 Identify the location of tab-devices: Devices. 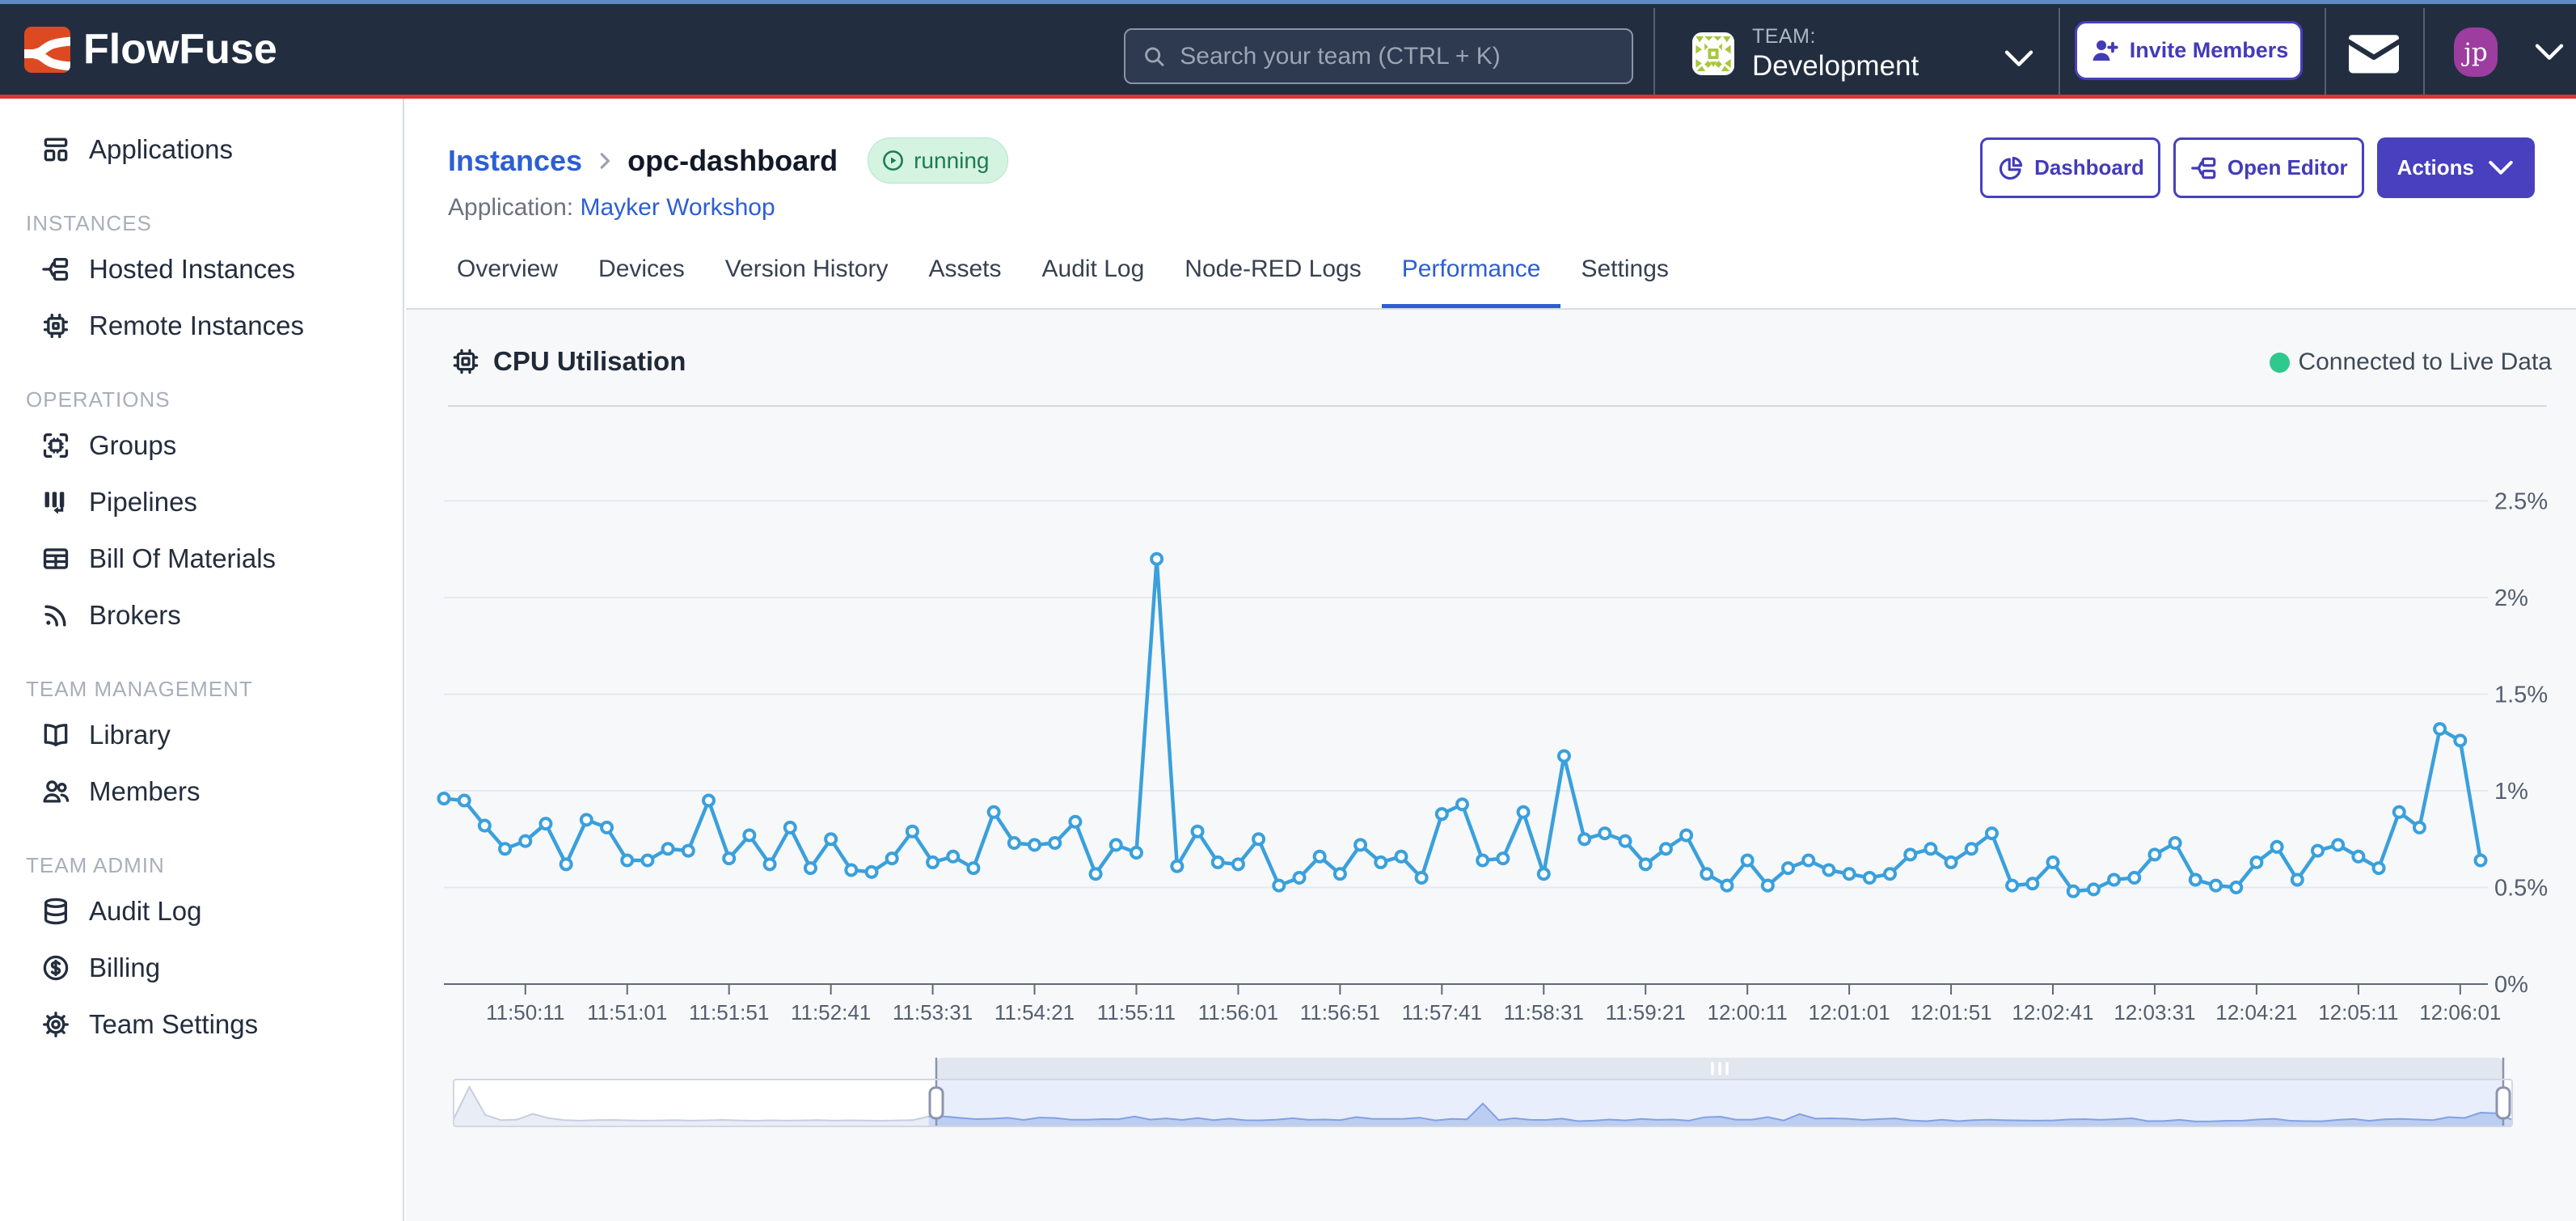
(641, 269).